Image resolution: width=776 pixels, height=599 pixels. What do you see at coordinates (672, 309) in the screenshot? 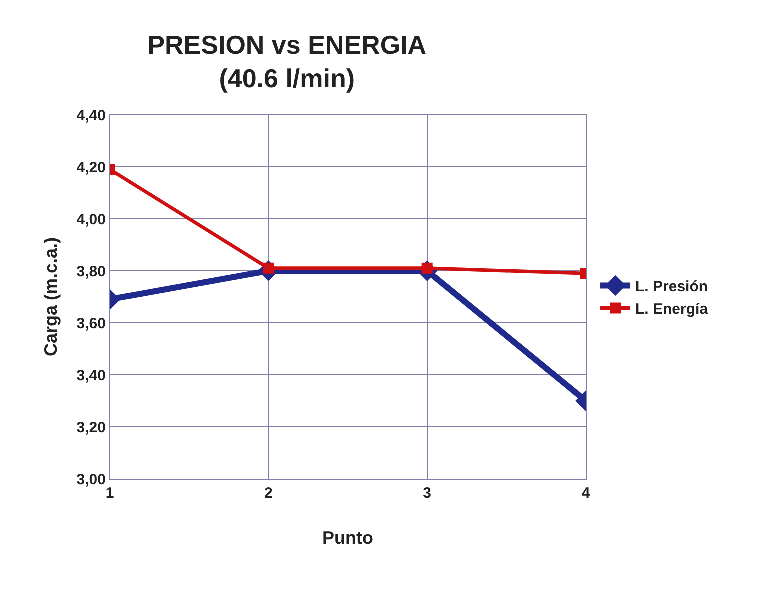
I see `legend-label: L. Energía` at bounding box center [672, 309].